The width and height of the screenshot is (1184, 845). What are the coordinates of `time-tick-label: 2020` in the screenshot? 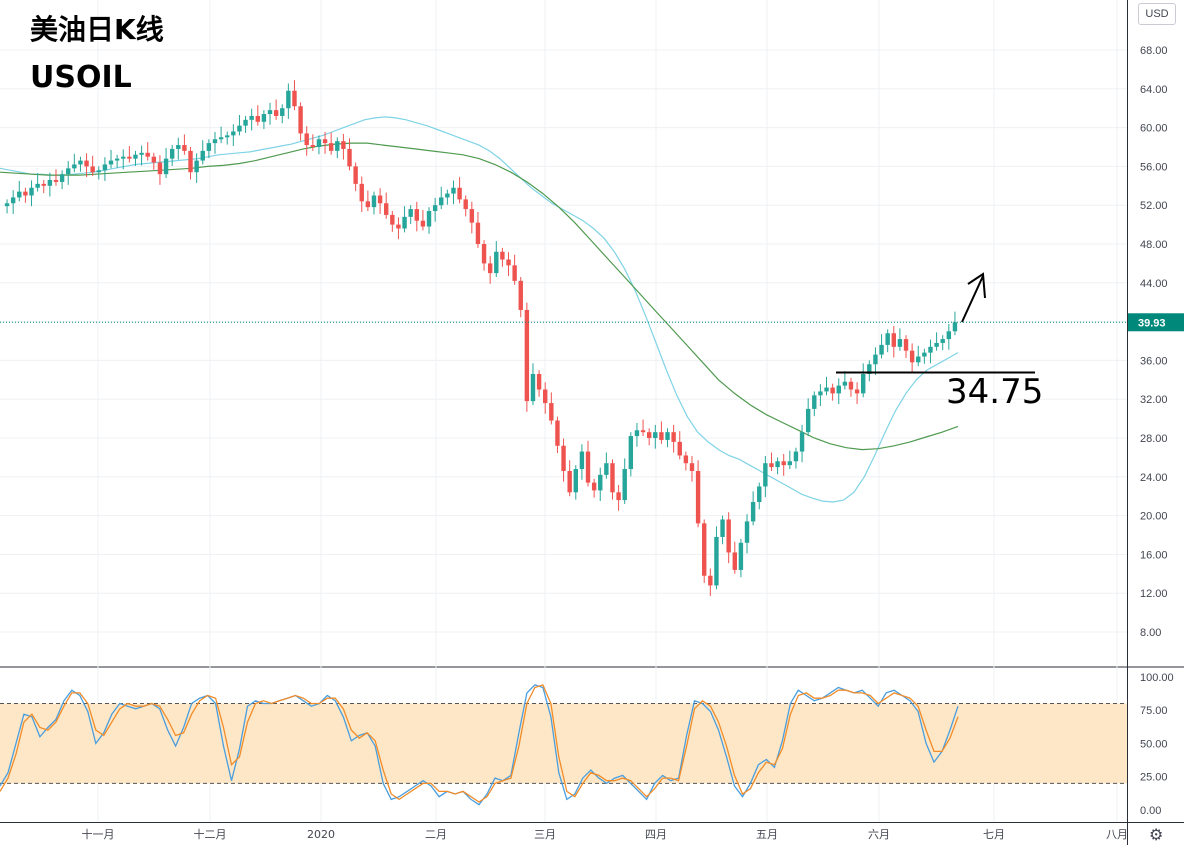 It's located at (321, 834).